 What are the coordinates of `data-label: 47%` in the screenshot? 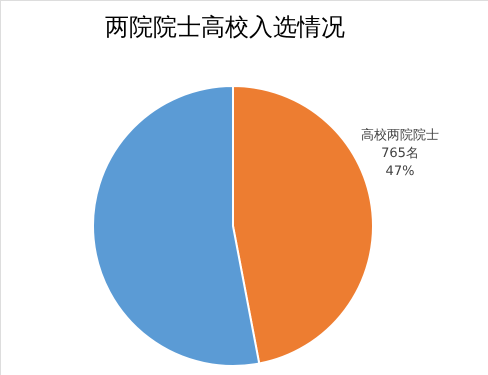 It's located at (400, 171).